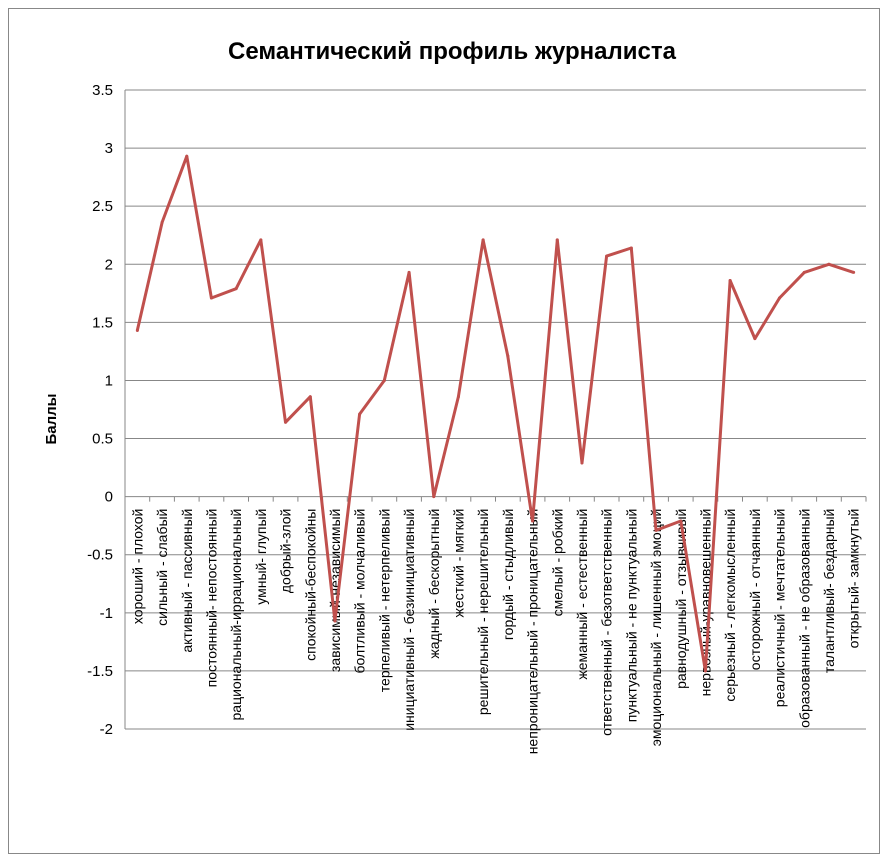  What do you see at coordinates (137, 567) in the screenshot?
I see `x-tick-label: хороший - плохой` at bounding box center [137, 567].